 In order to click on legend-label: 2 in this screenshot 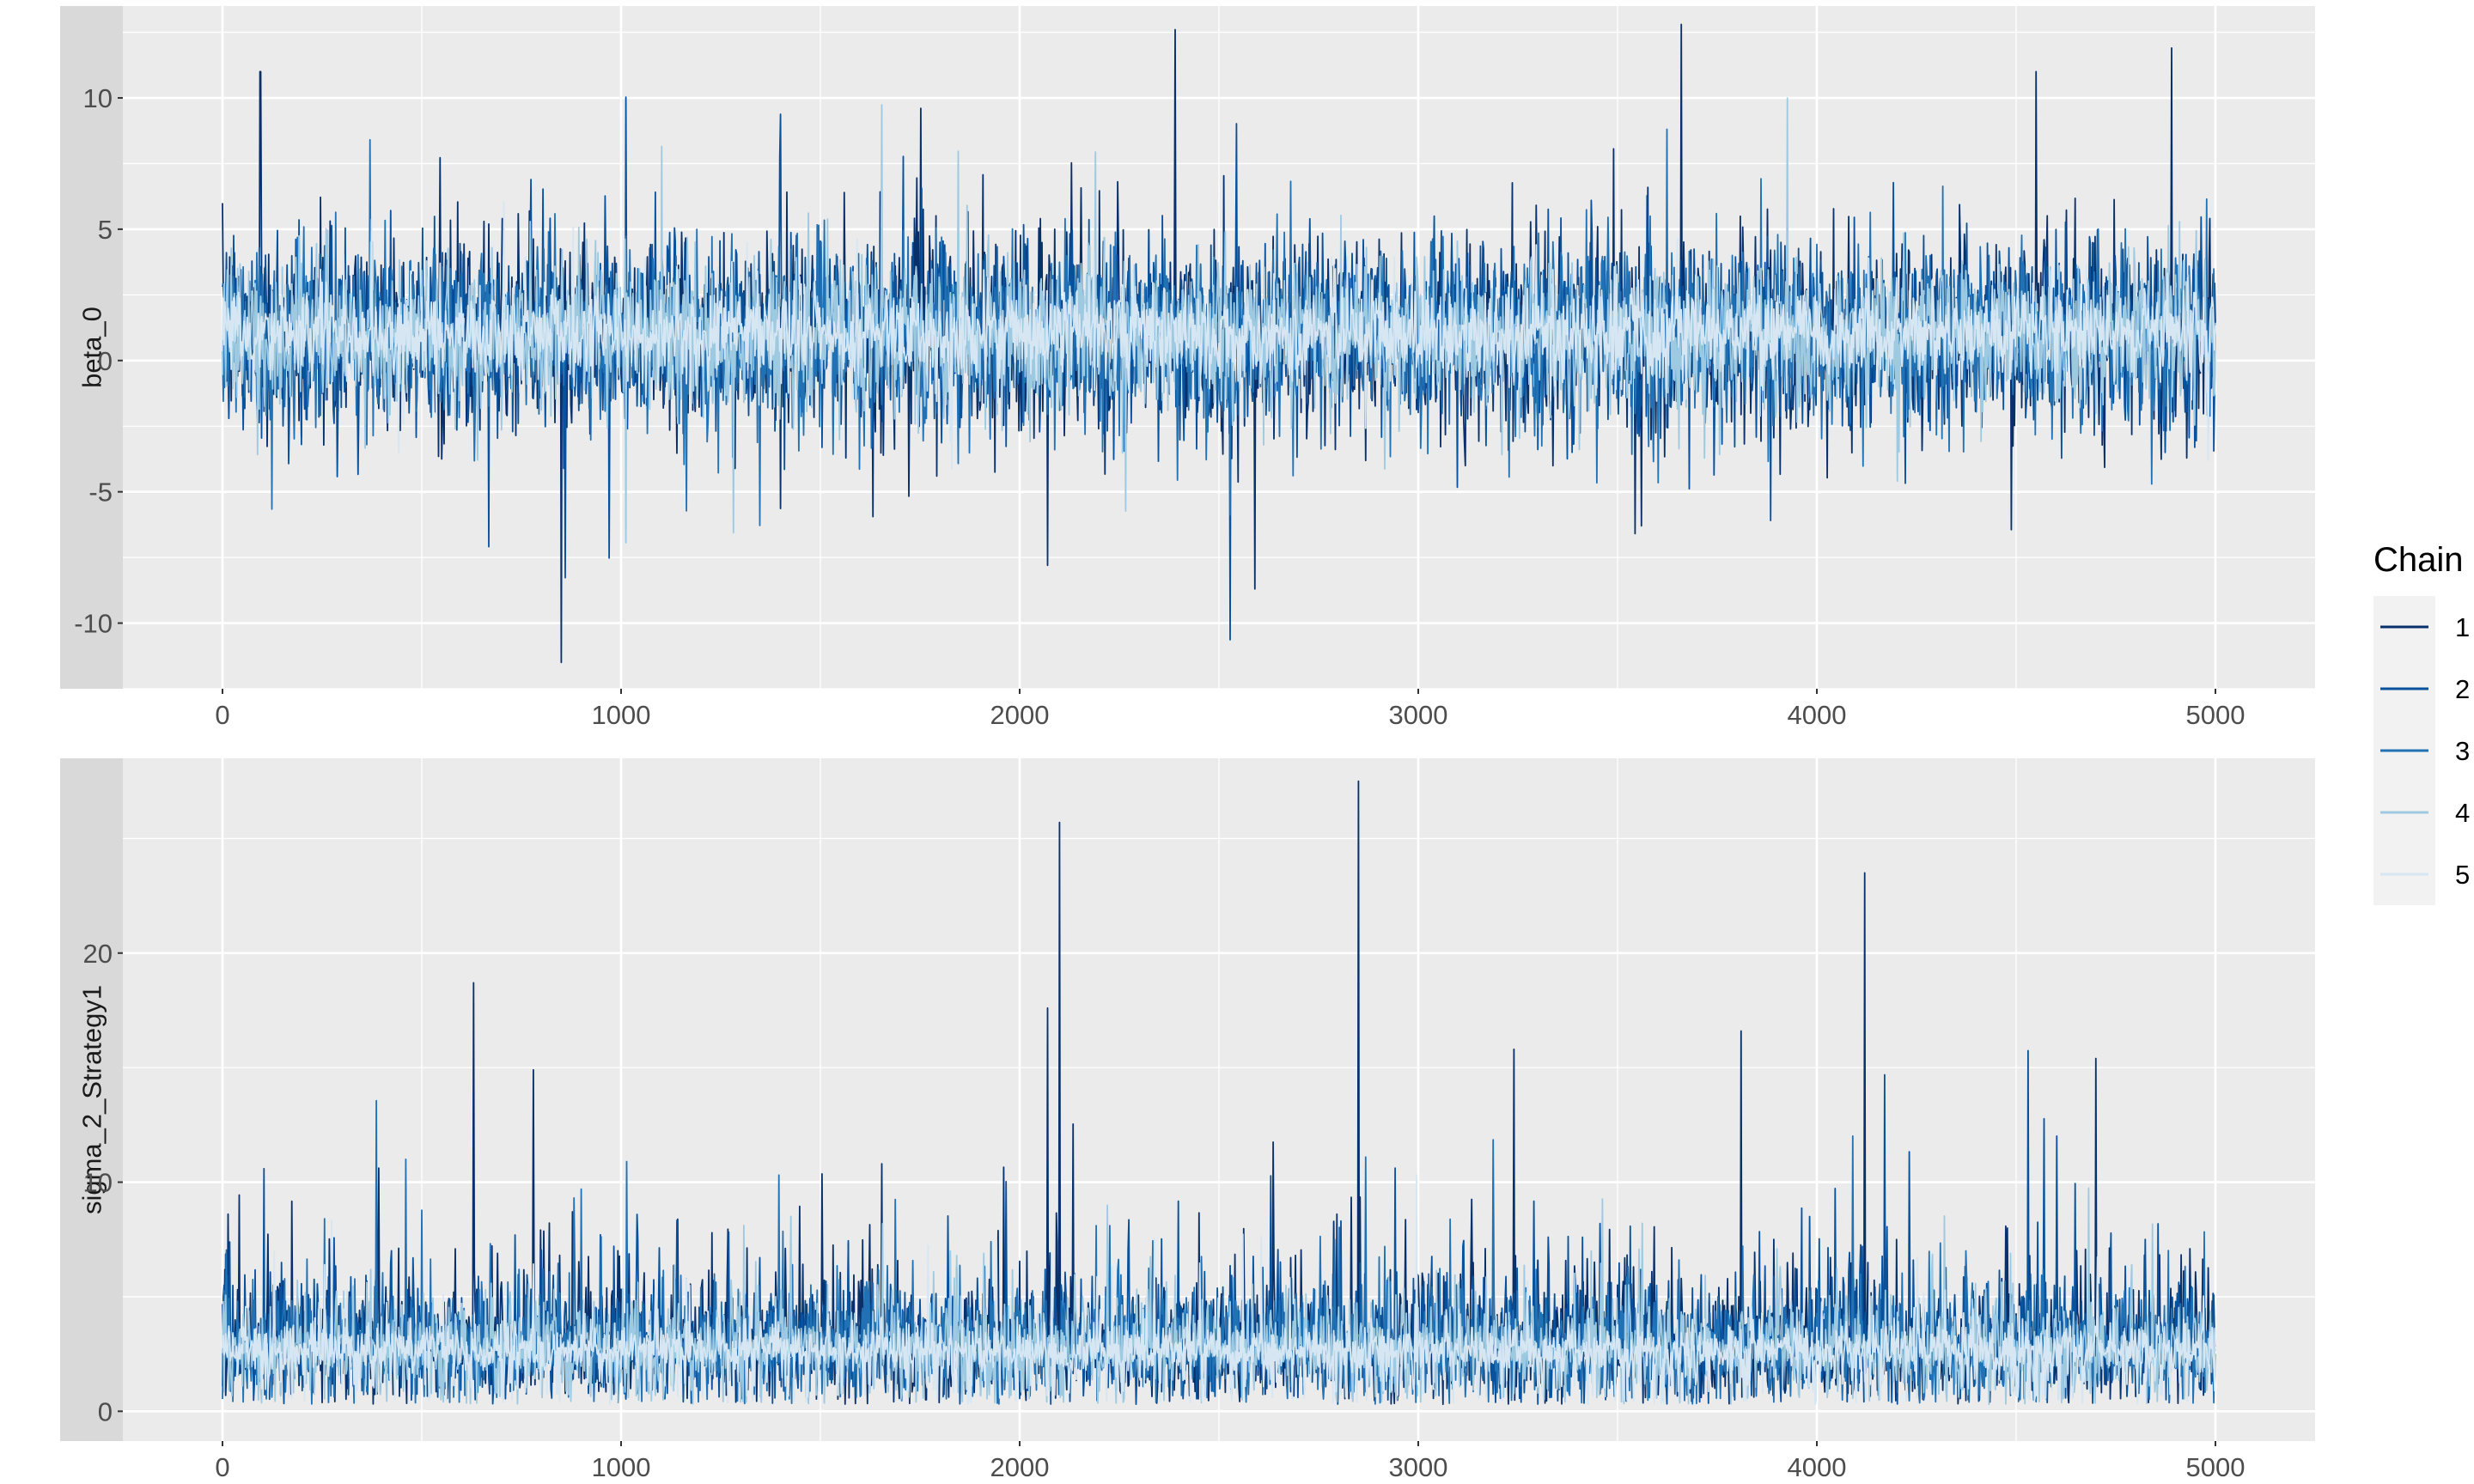, I will do `click(2462, 689)`.